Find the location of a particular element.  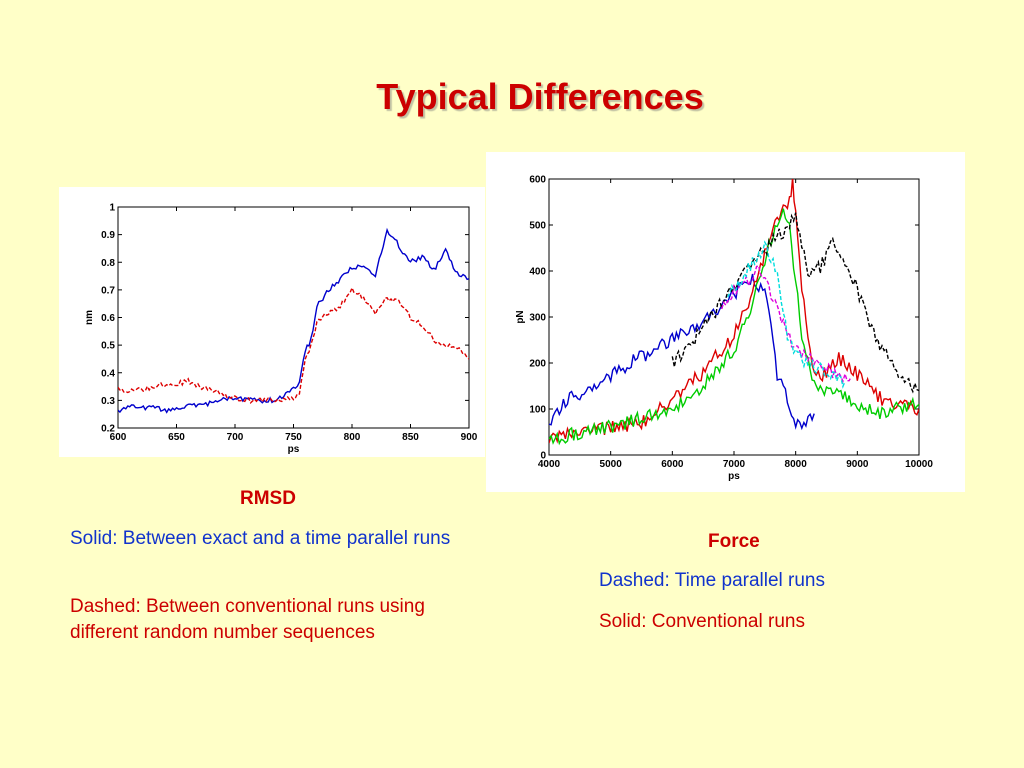

y-tick-label: 400 is located at coordinates (537, 272).